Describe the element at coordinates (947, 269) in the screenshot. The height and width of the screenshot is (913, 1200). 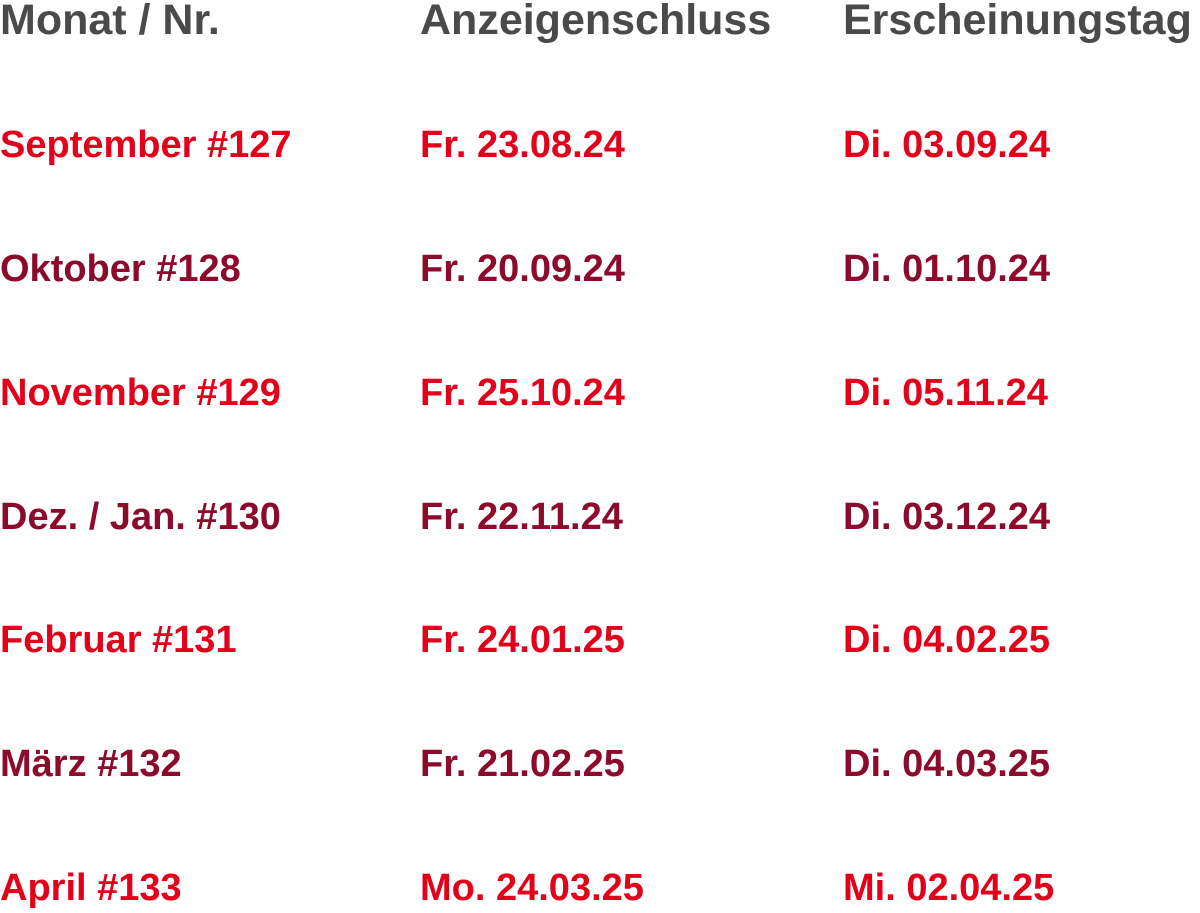
I see `cell-publication-date: Di. 01.10.24` at that location.